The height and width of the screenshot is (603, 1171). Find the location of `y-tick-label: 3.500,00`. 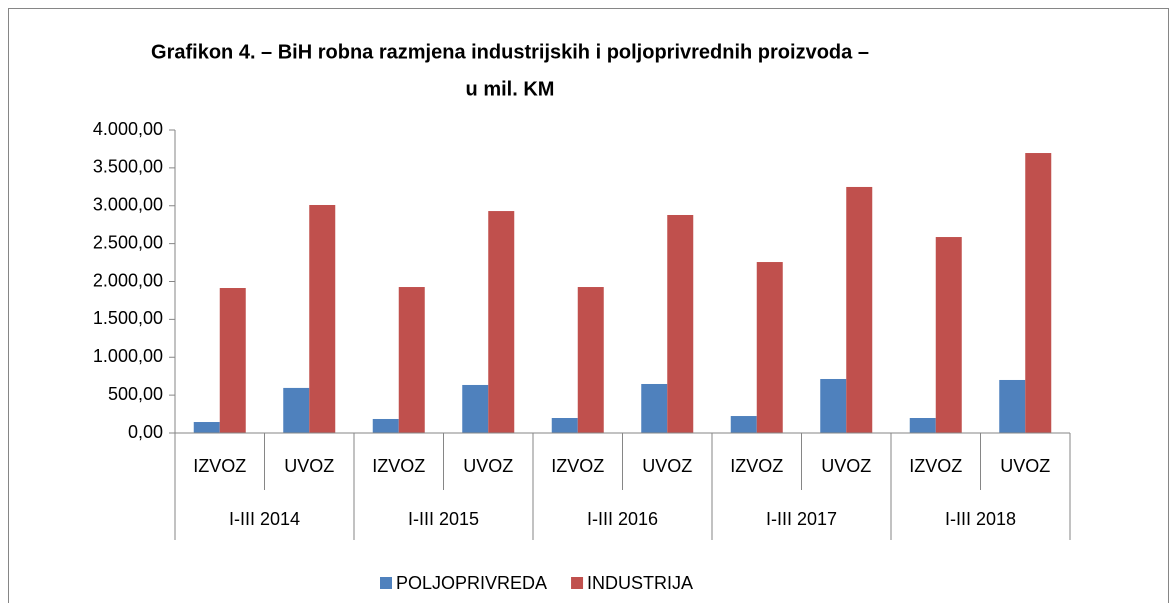

y-tick-label: 3.500,00 is located at coordinates (128, 167).